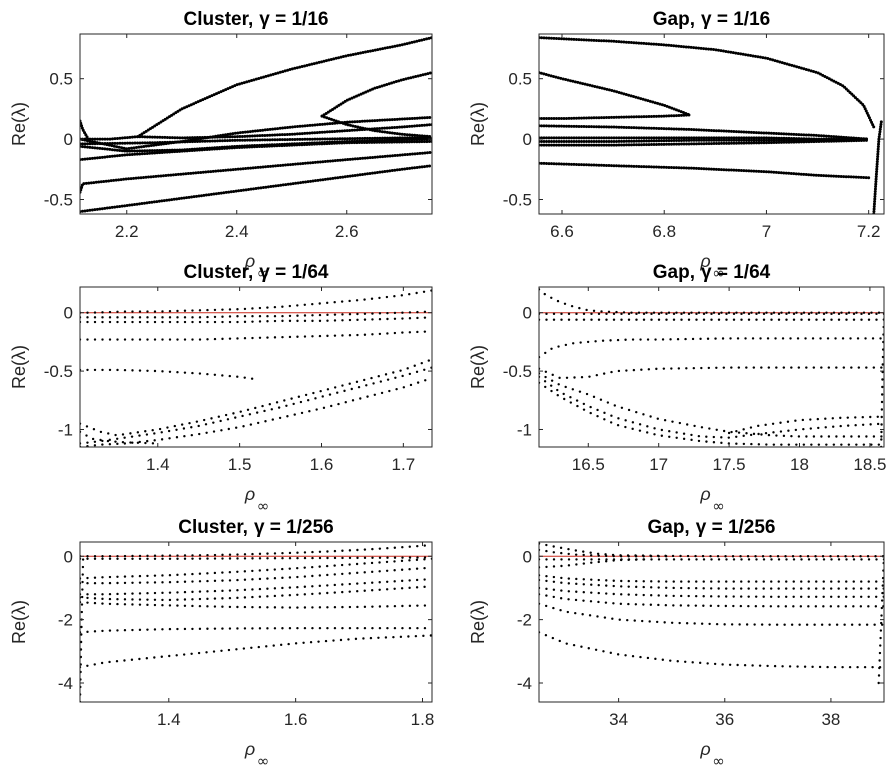  Describe the element at coordinates (213, 527) in the screenshot. I see `panel-title-bold: Cluster,` at that location.